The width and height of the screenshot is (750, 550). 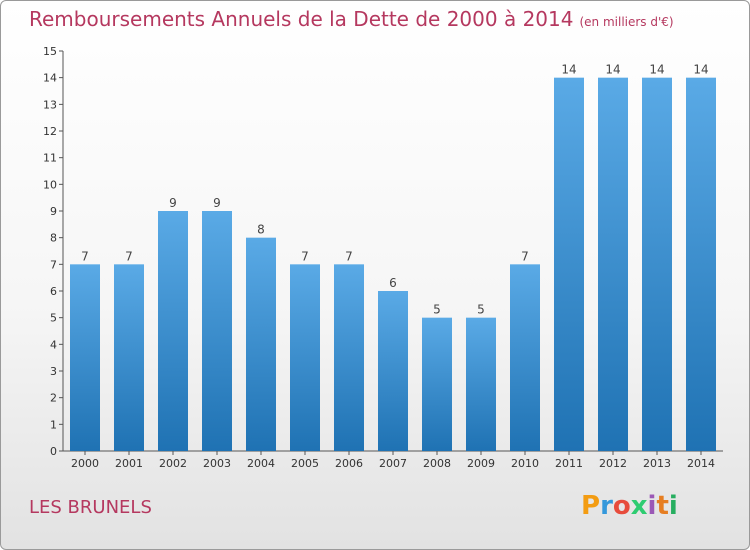 What do you see at coordinates (393, 463) in the screenshot?
I see `x-tick-label: 2007` at bounding box center [393, 463].